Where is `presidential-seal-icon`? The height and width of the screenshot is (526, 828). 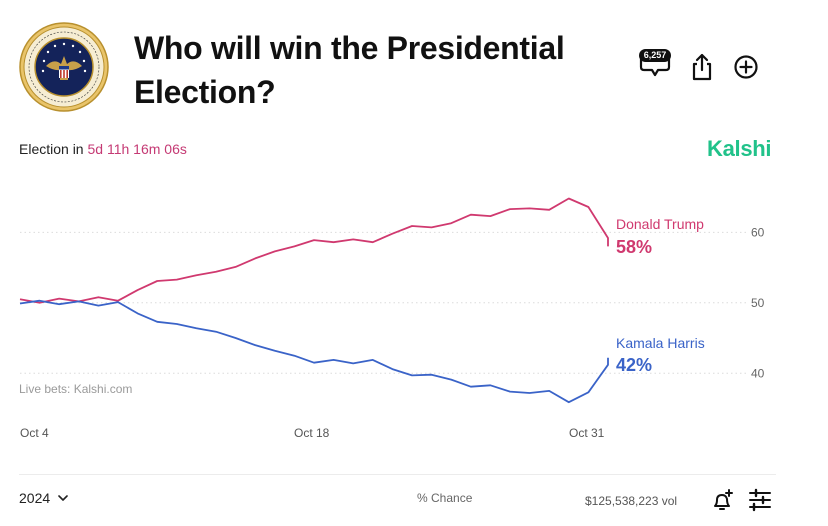 presidential-seal-icon is located at coordinates (64, 67).